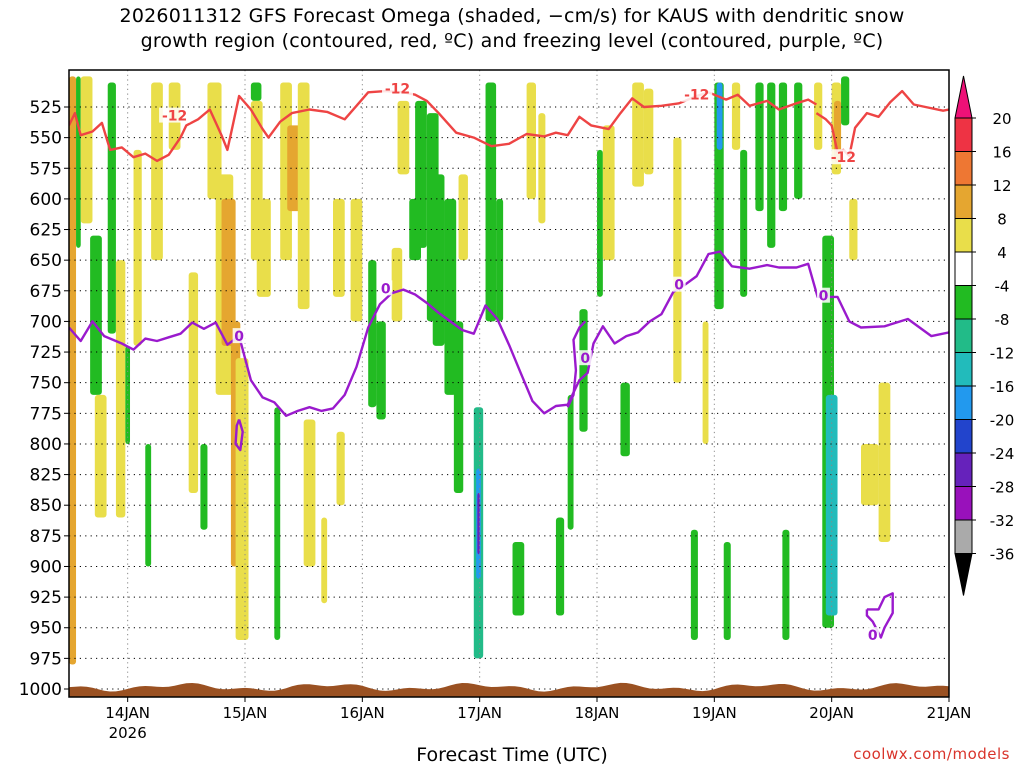 The height and width of the screenshot is (768, 1024). Describe the element at coordinates (597, 713) in the screenshot. I see `x-tick-label: 18JAN` at that location.